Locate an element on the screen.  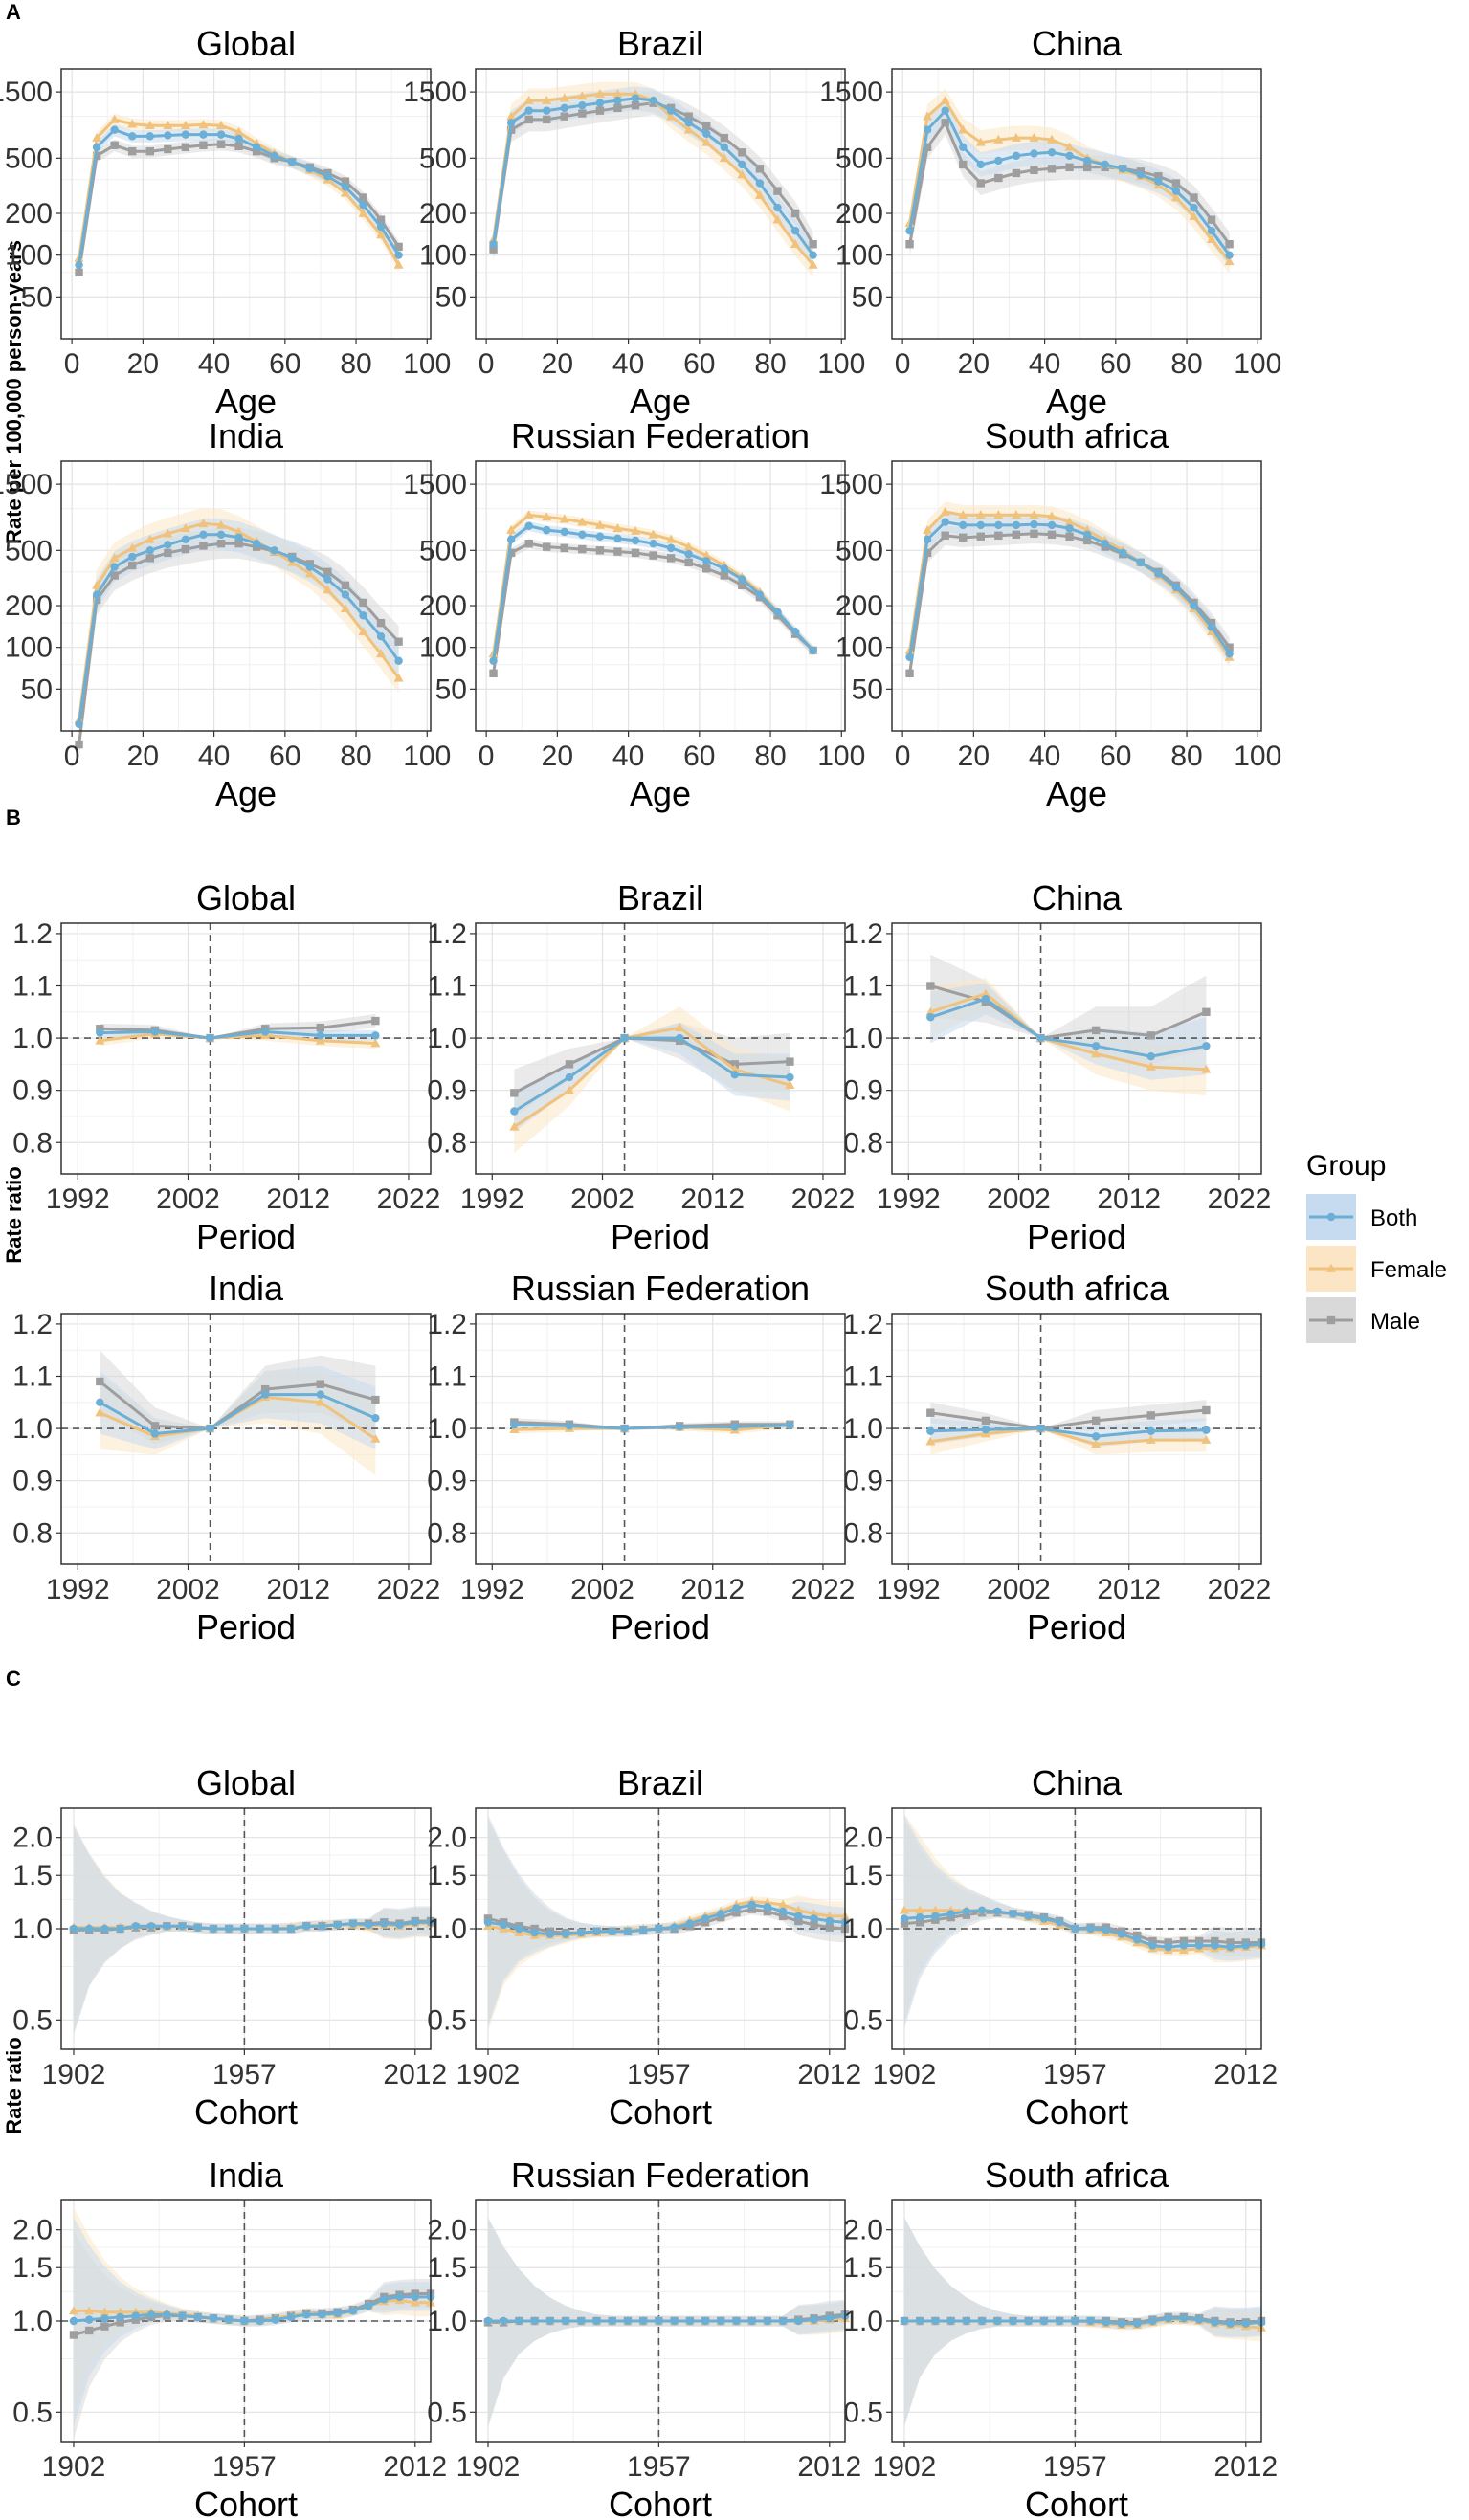
panel-title: India is located at coordinates (247, 1289).